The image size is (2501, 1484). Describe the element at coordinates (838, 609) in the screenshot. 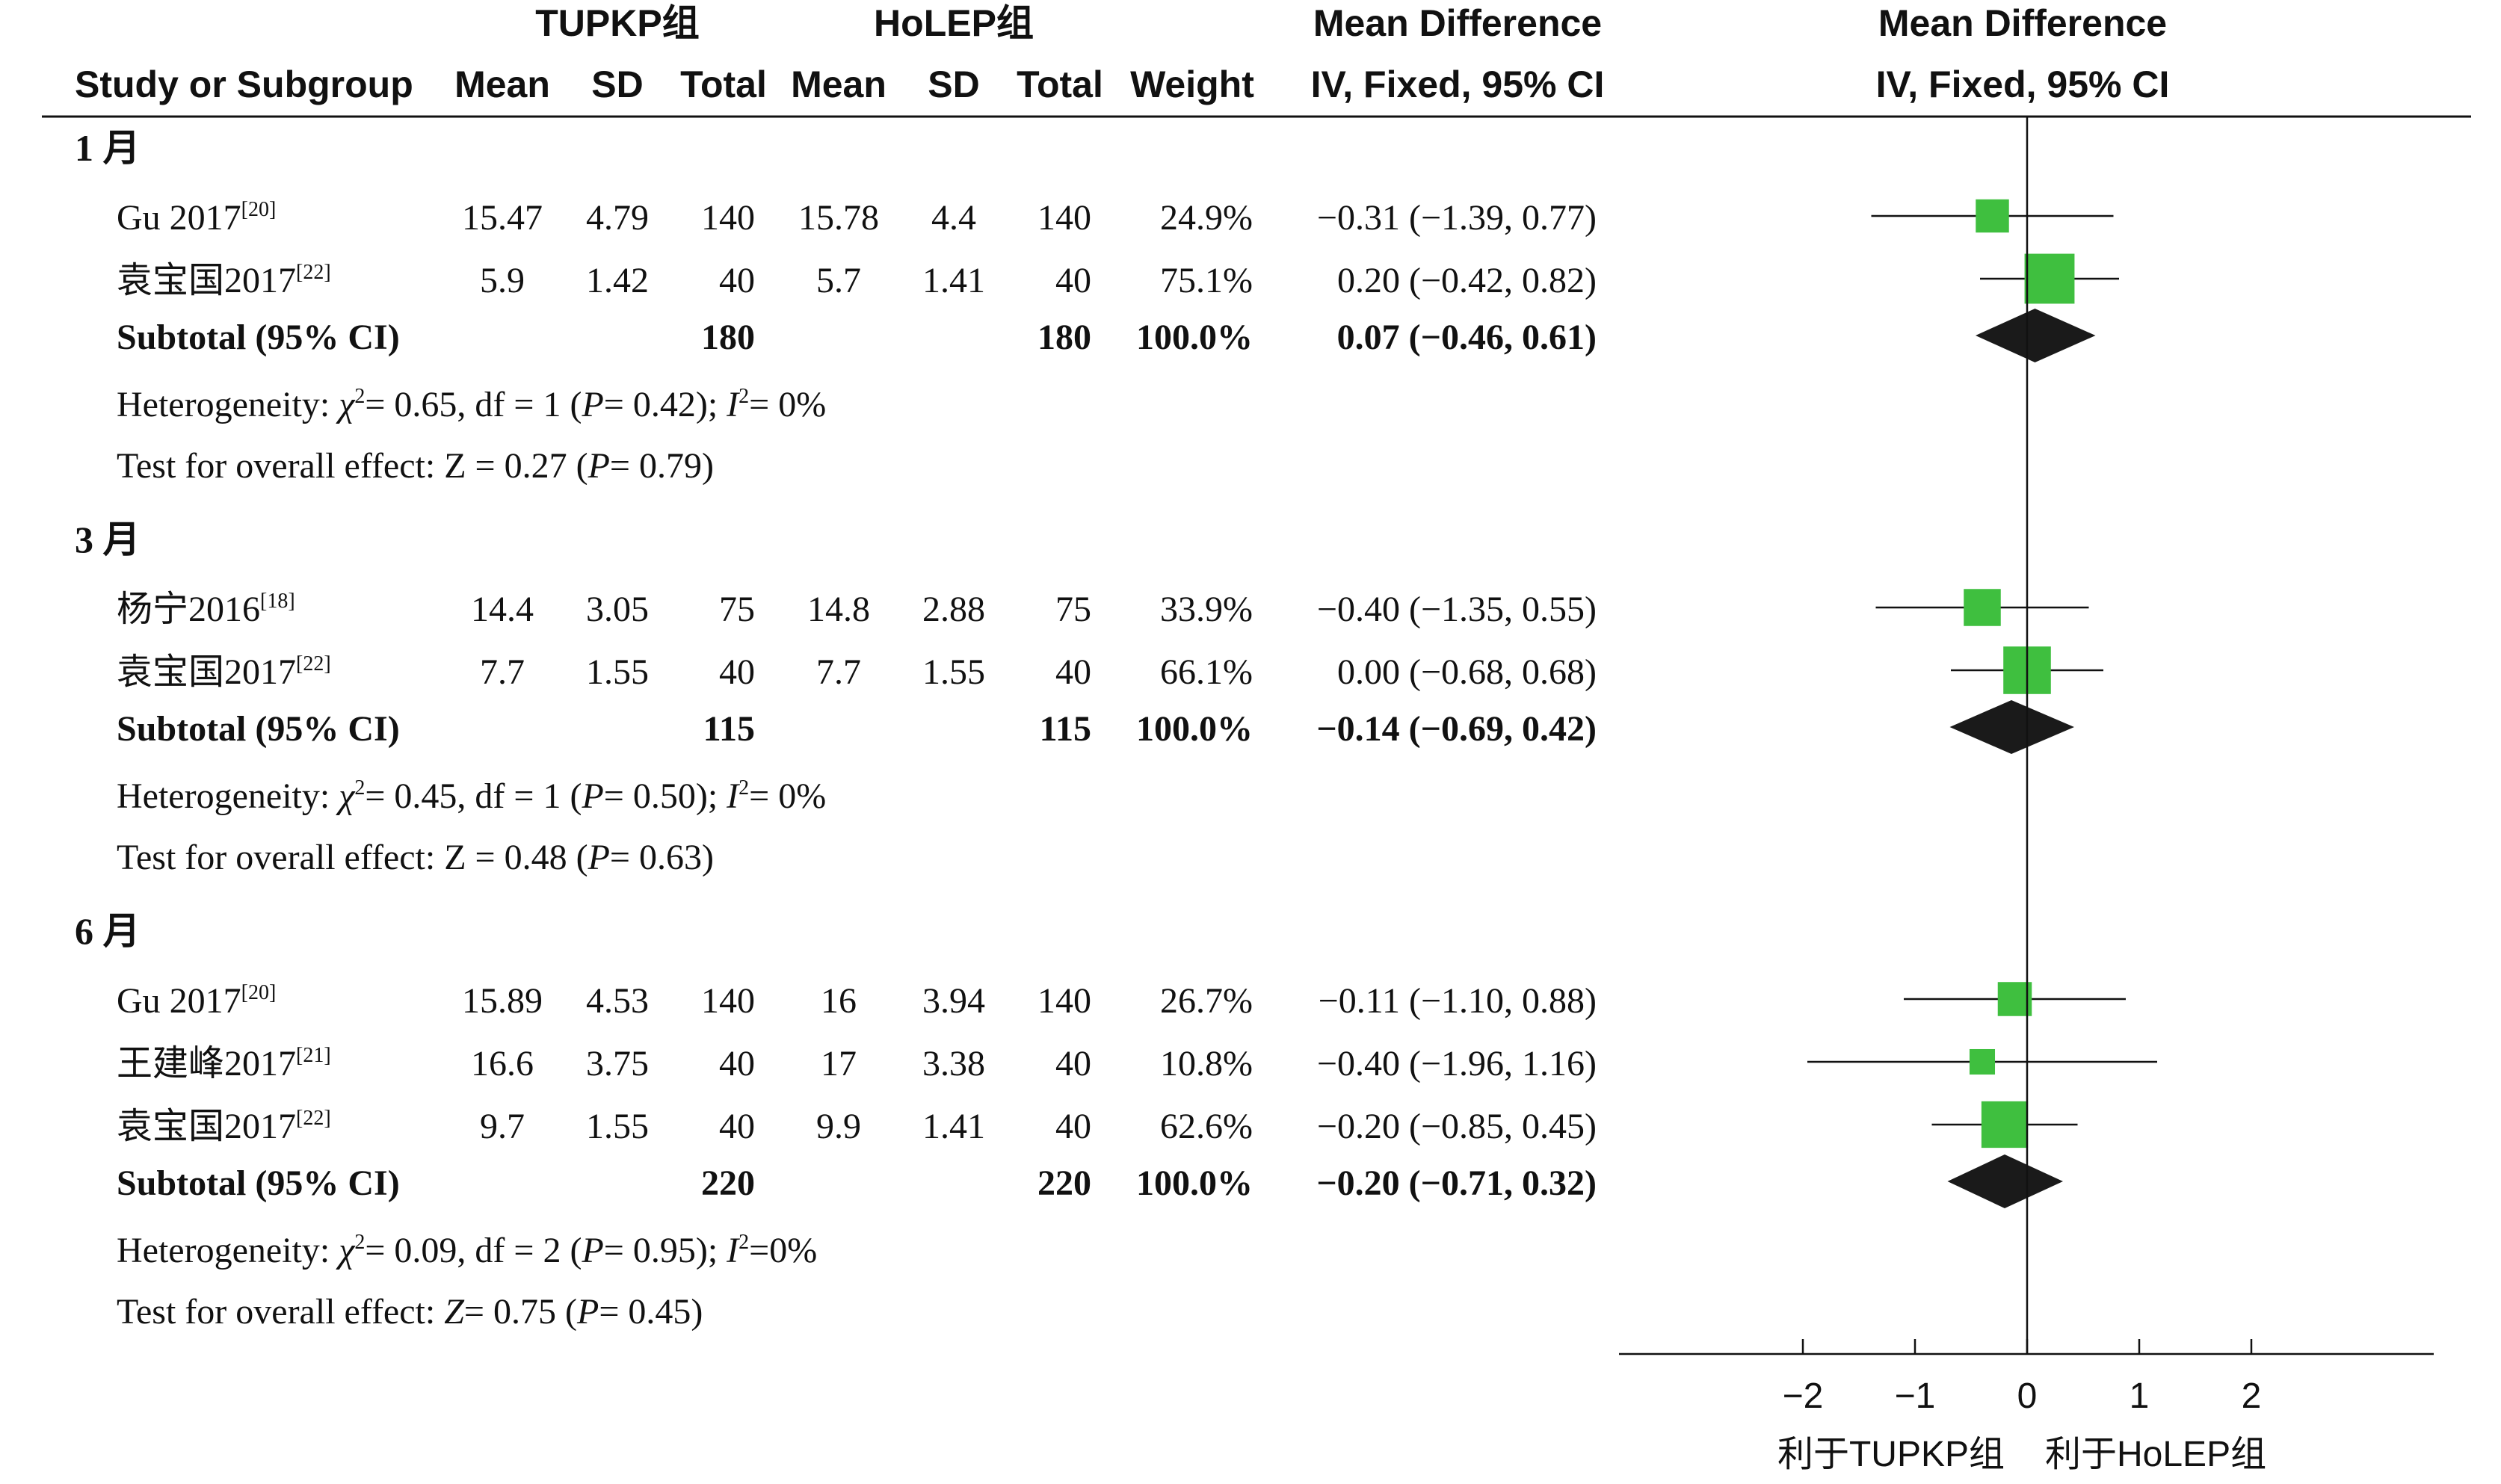

I see `mean2-value: 14.8` at that location.